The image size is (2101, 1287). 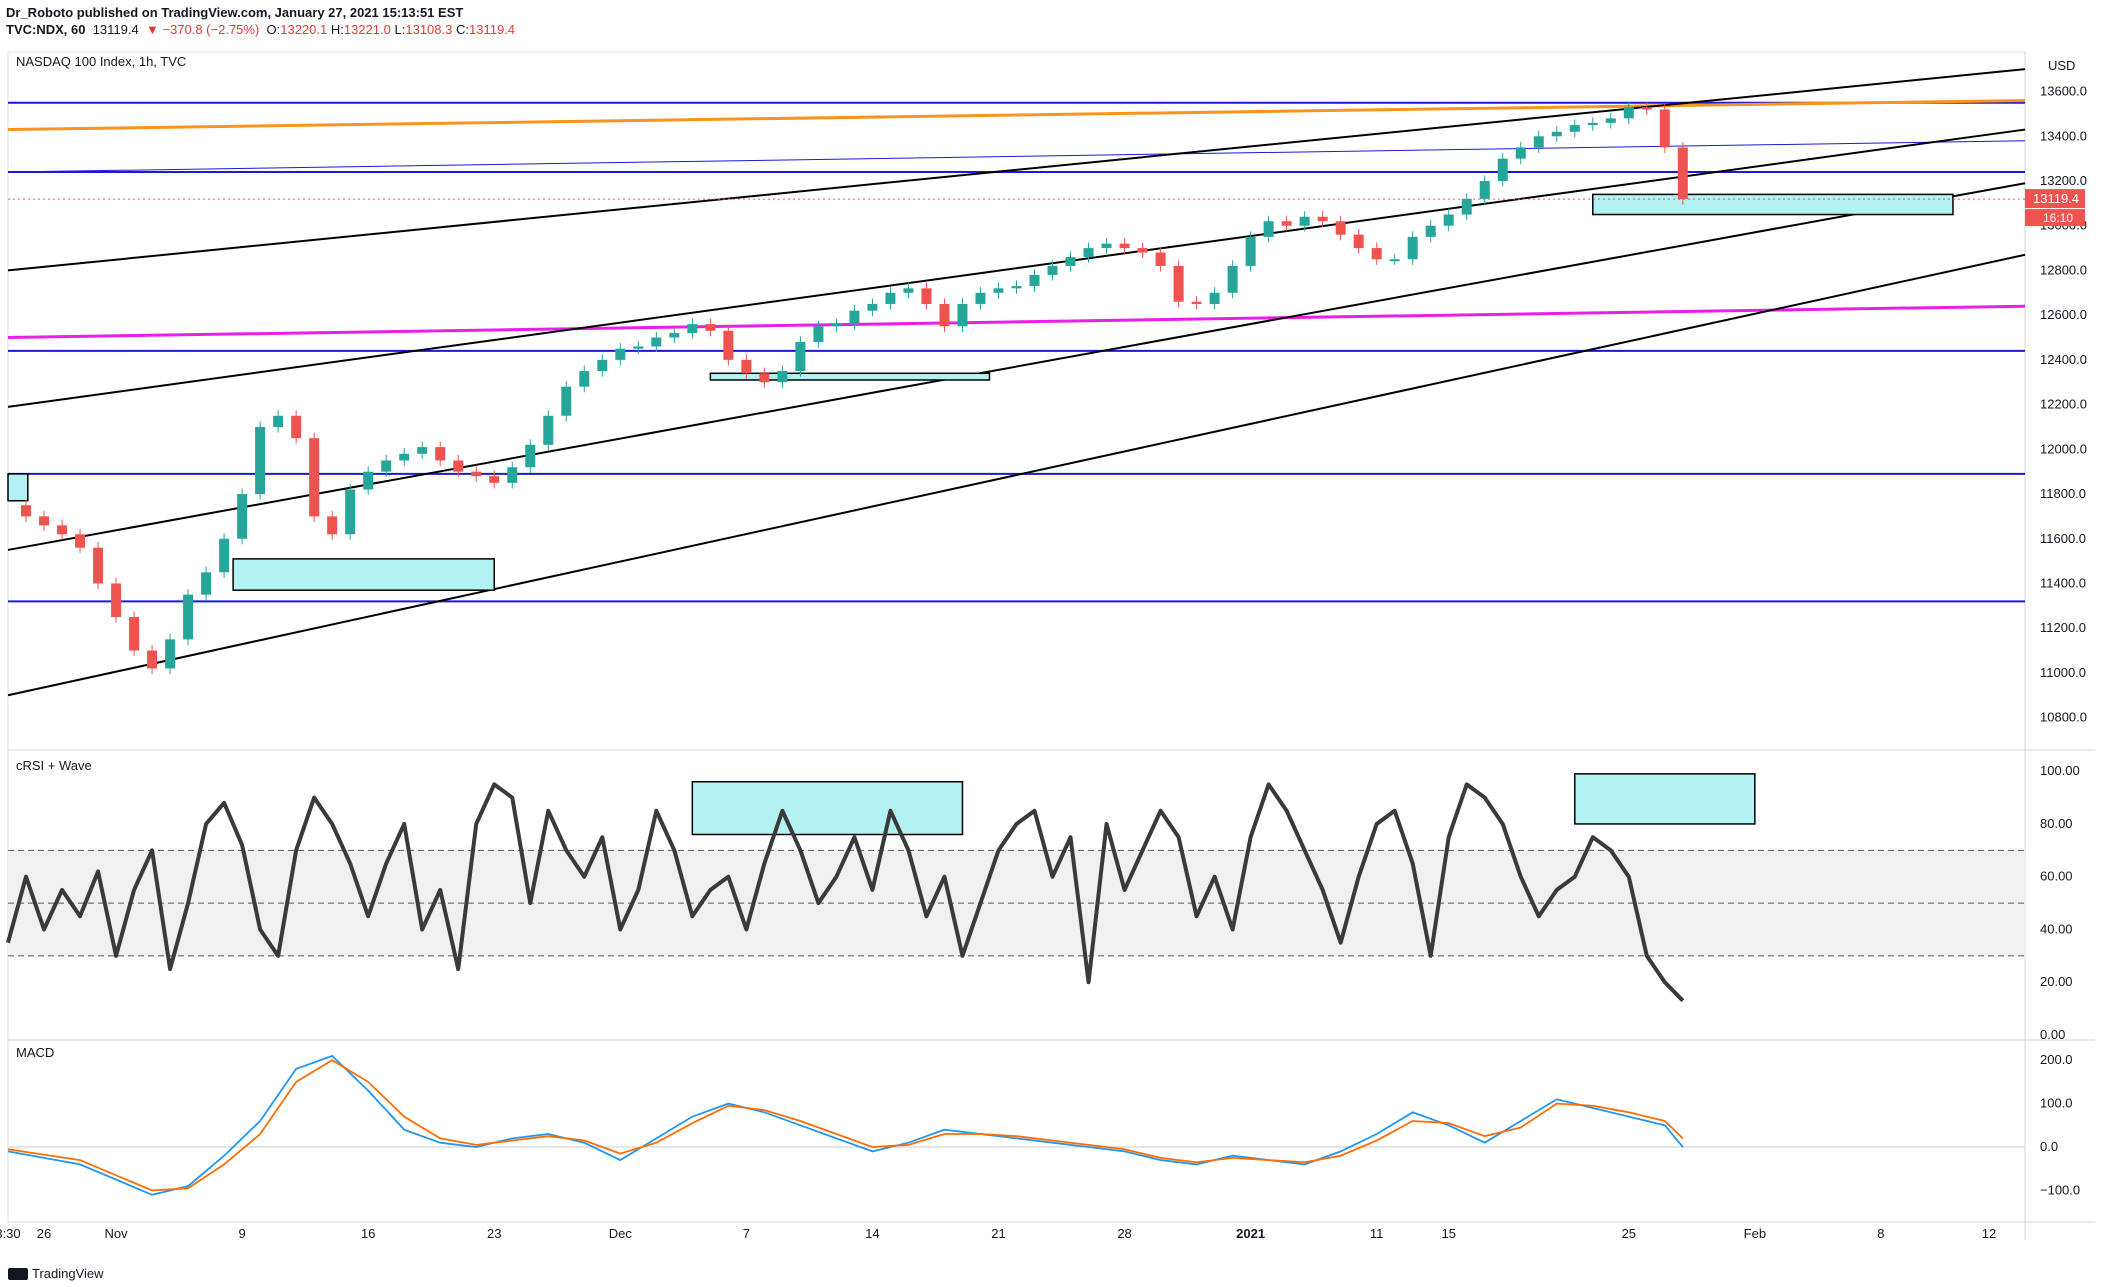 I want to click on y-tick-label: 200.0, so click(x=2056, y=1059).